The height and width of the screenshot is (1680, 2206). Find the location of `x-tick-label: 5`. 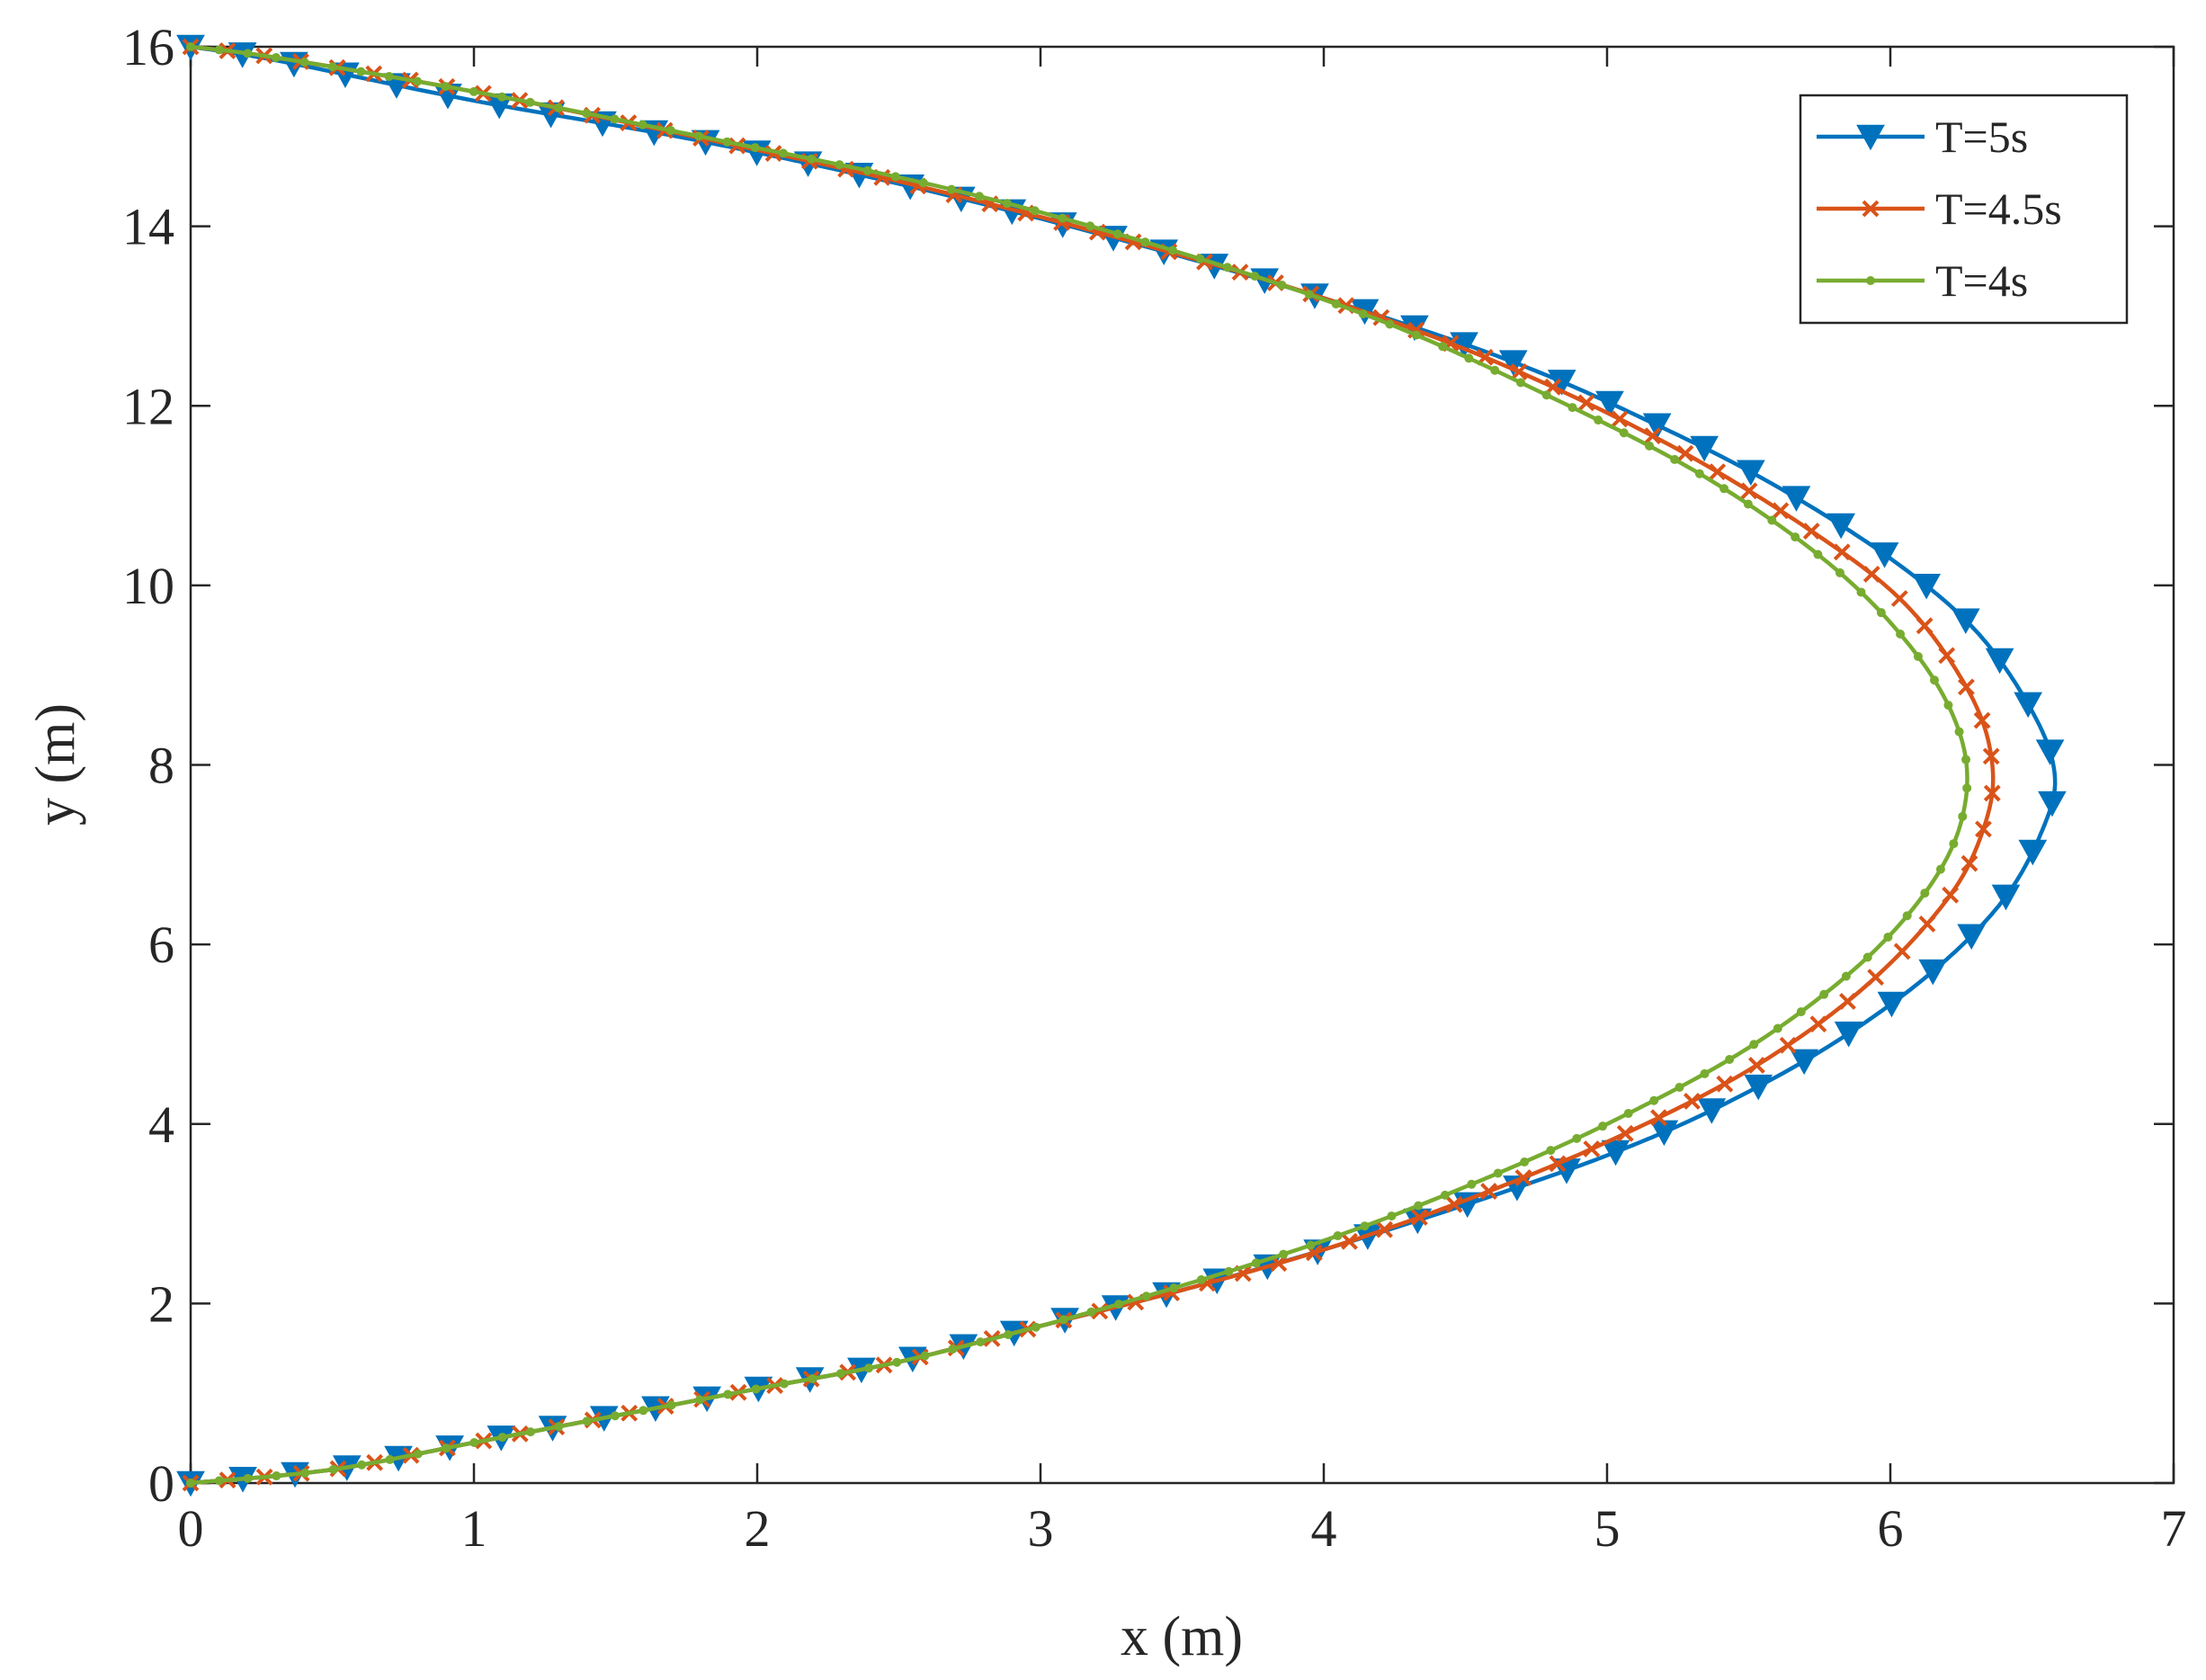

x-tick-label: 5 is located at coordinates (1607, 1528).